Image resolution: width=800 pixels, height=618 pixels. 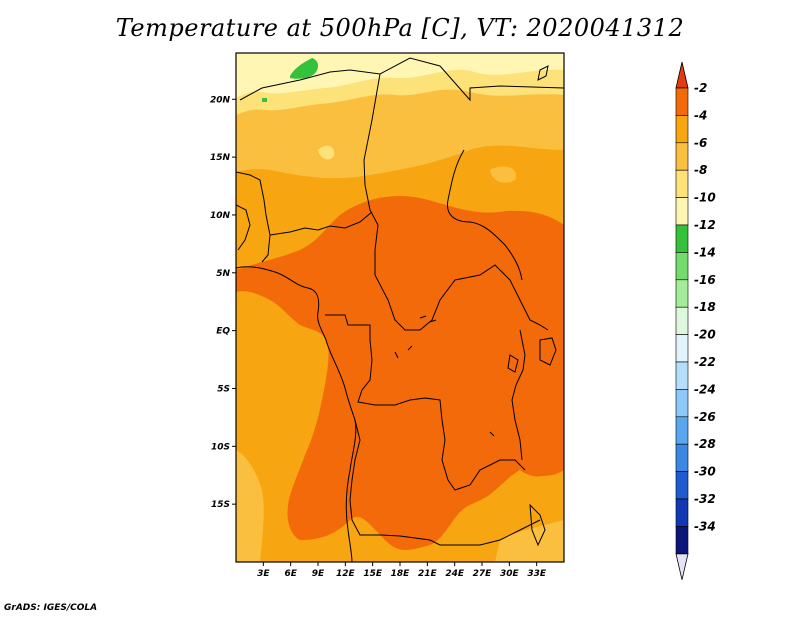 What do you see at coordinates (263, 574) in the screenshot?
I see `x-tick-label: 3E` at bounding box center [263, 574].